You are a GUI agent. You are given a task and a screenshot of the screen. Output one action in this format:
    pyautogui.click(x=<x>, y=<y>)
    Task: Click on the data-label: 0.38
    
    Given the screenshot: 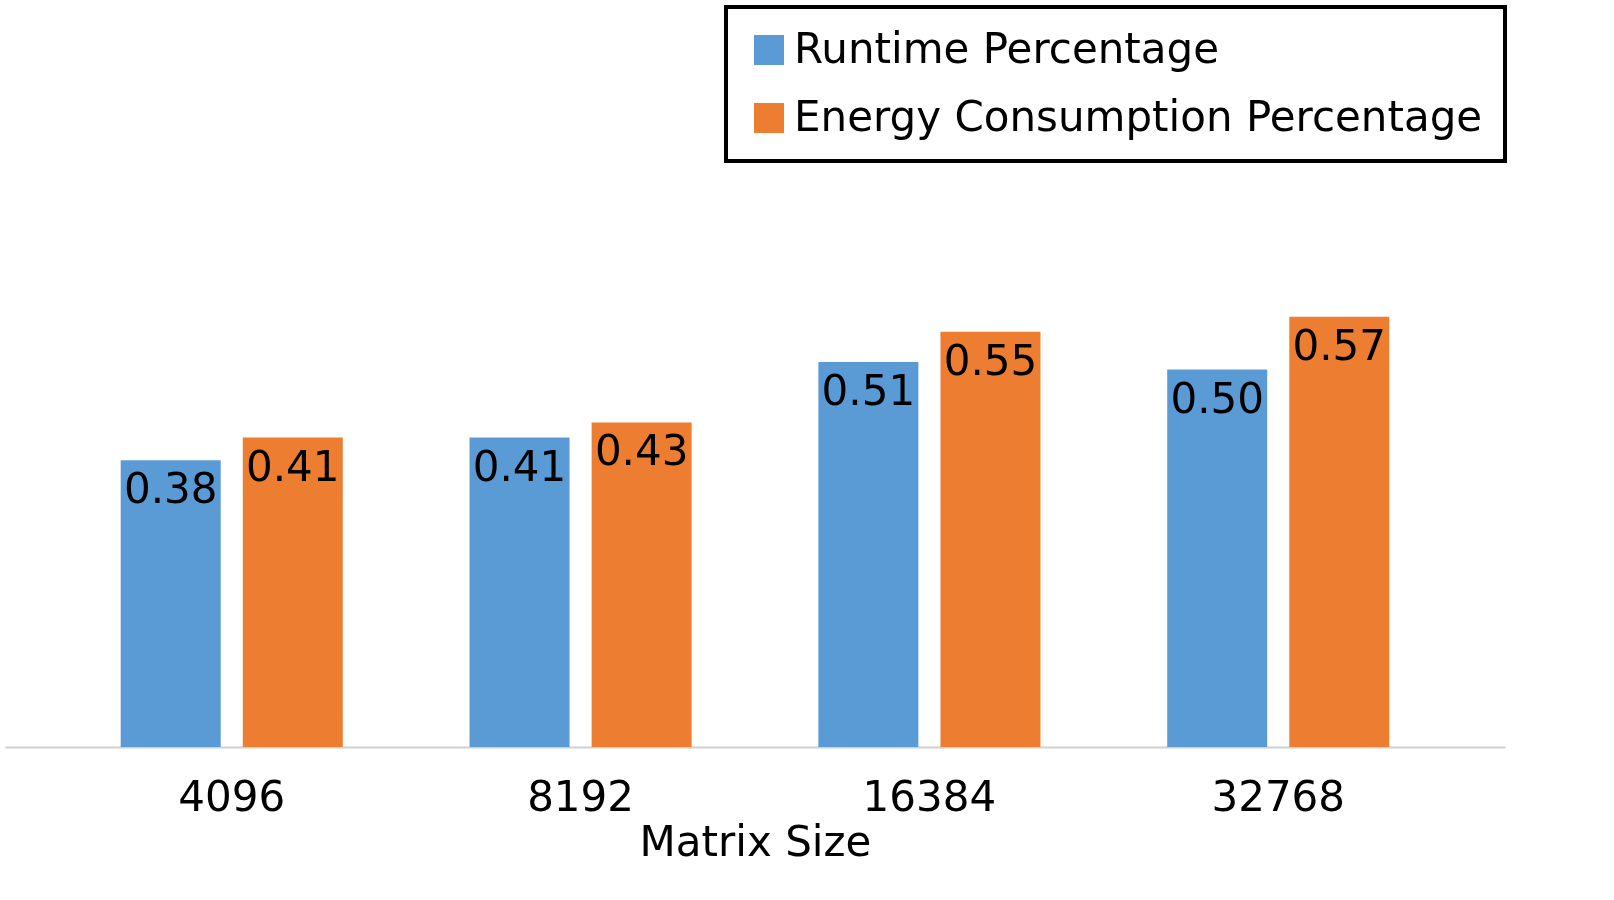 What is the action you would take?
    pyautogui.click(x=170, y=489)
    